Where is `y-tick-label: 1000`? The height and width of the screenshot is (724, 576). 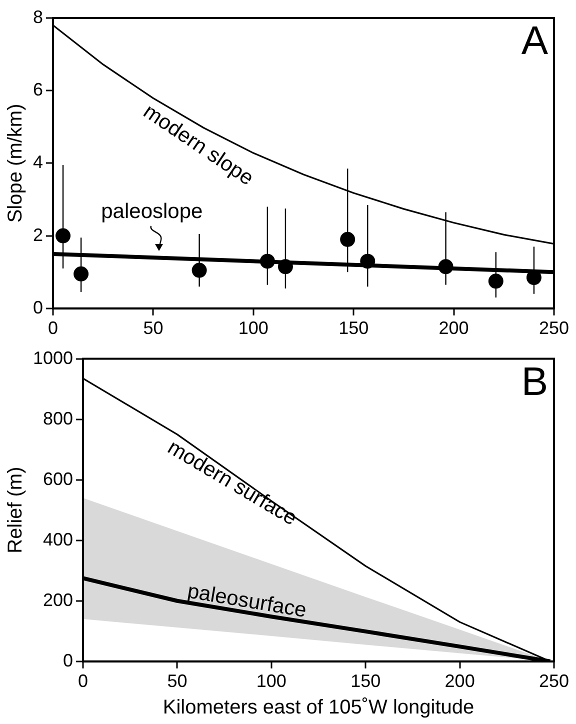
y-tick-label: 1000 is located at coordinates (53, 358).